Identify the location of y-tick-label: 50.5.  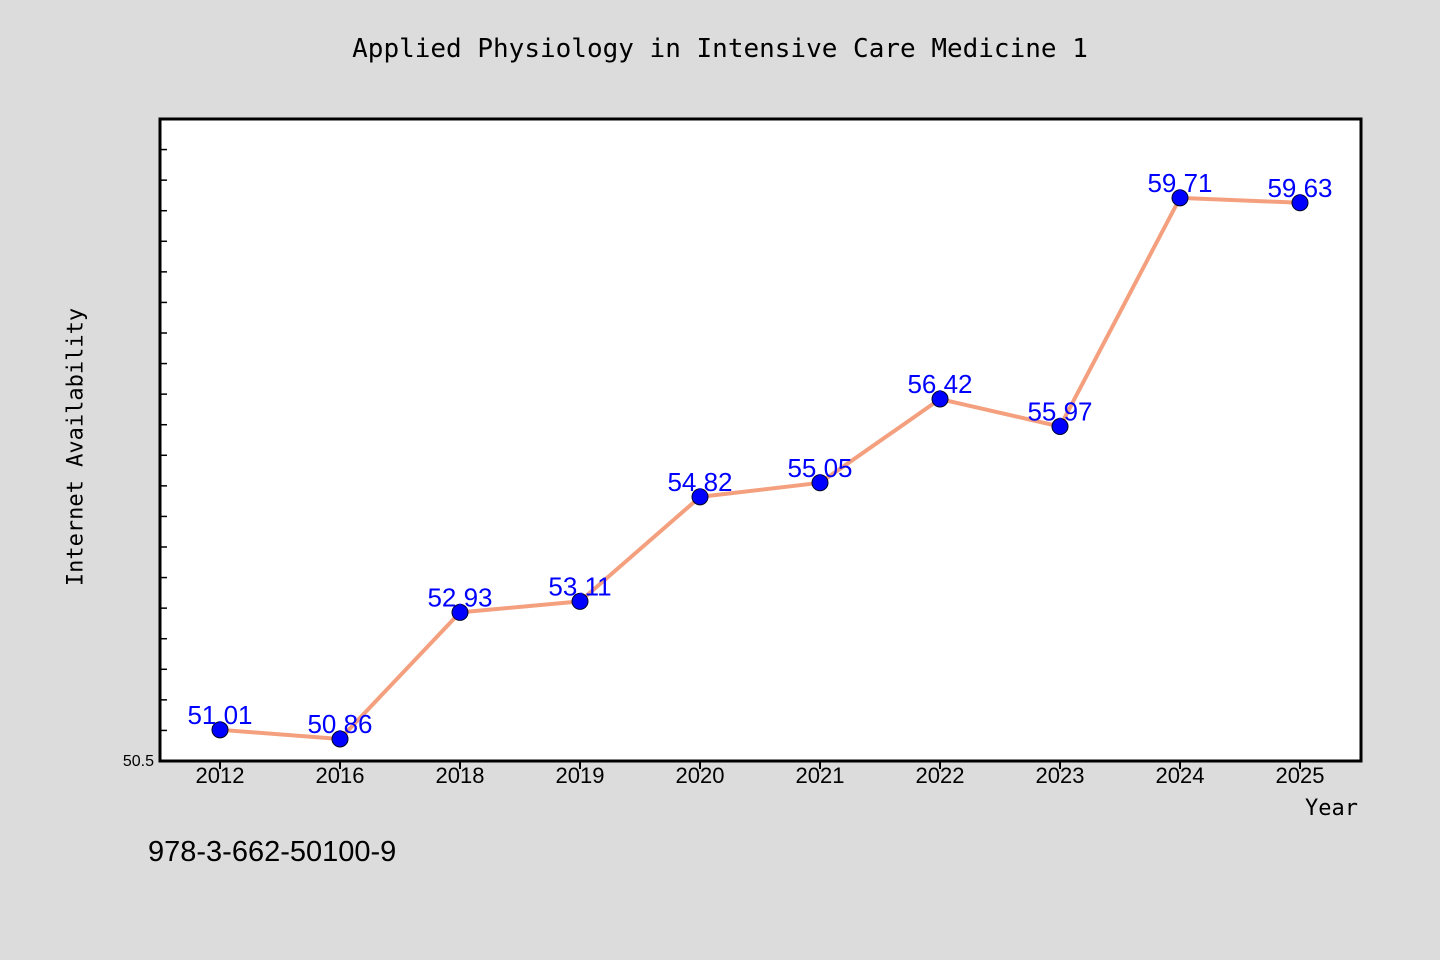
(138, 761).